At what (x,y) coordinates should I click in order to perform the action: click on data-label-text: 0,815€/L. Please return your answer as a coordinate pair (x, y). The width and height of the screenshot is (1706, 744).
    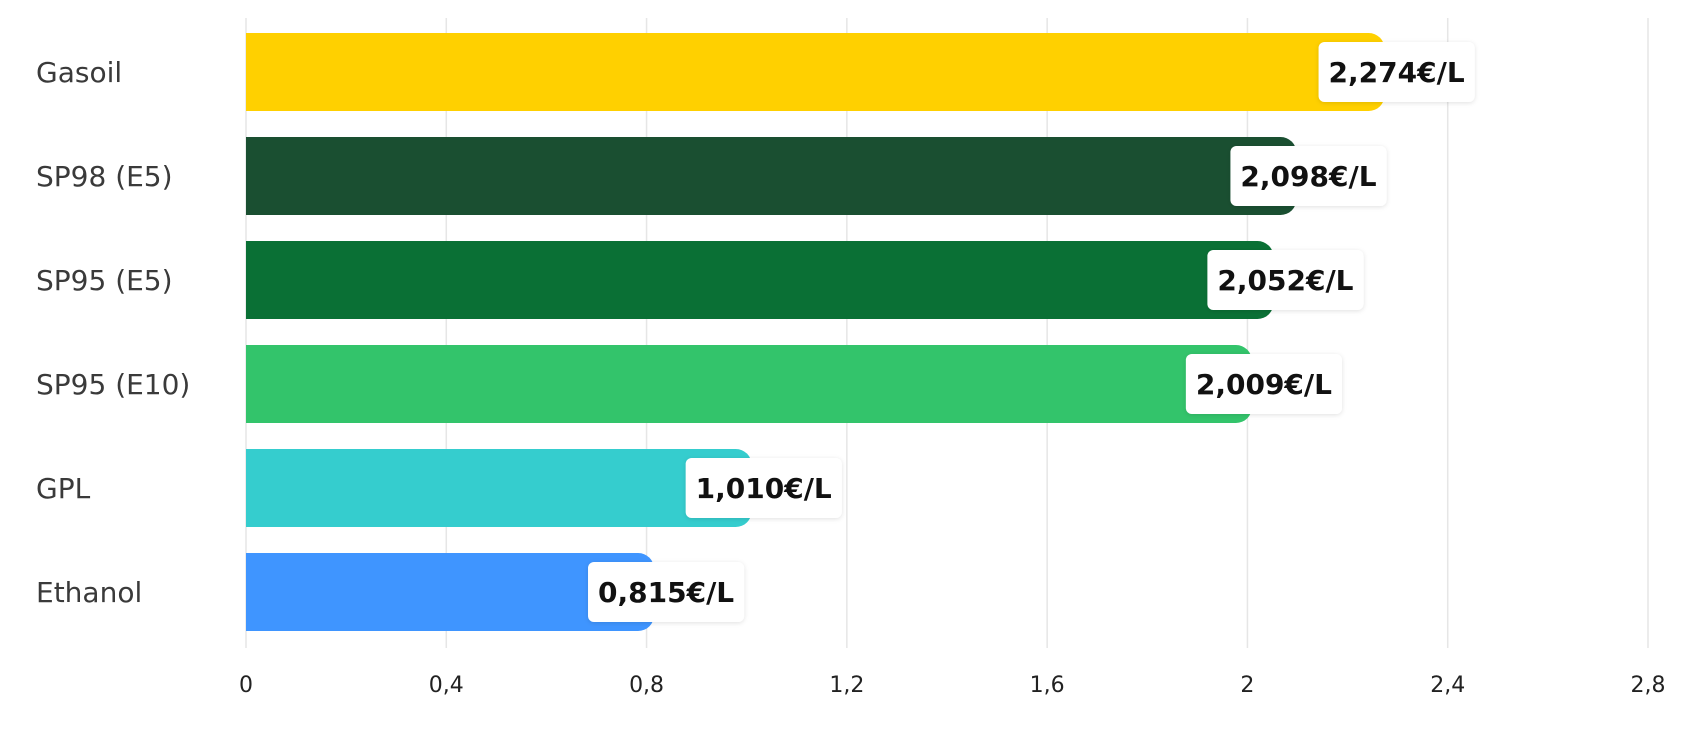
    Looking at the image, I should click on (666, 592).